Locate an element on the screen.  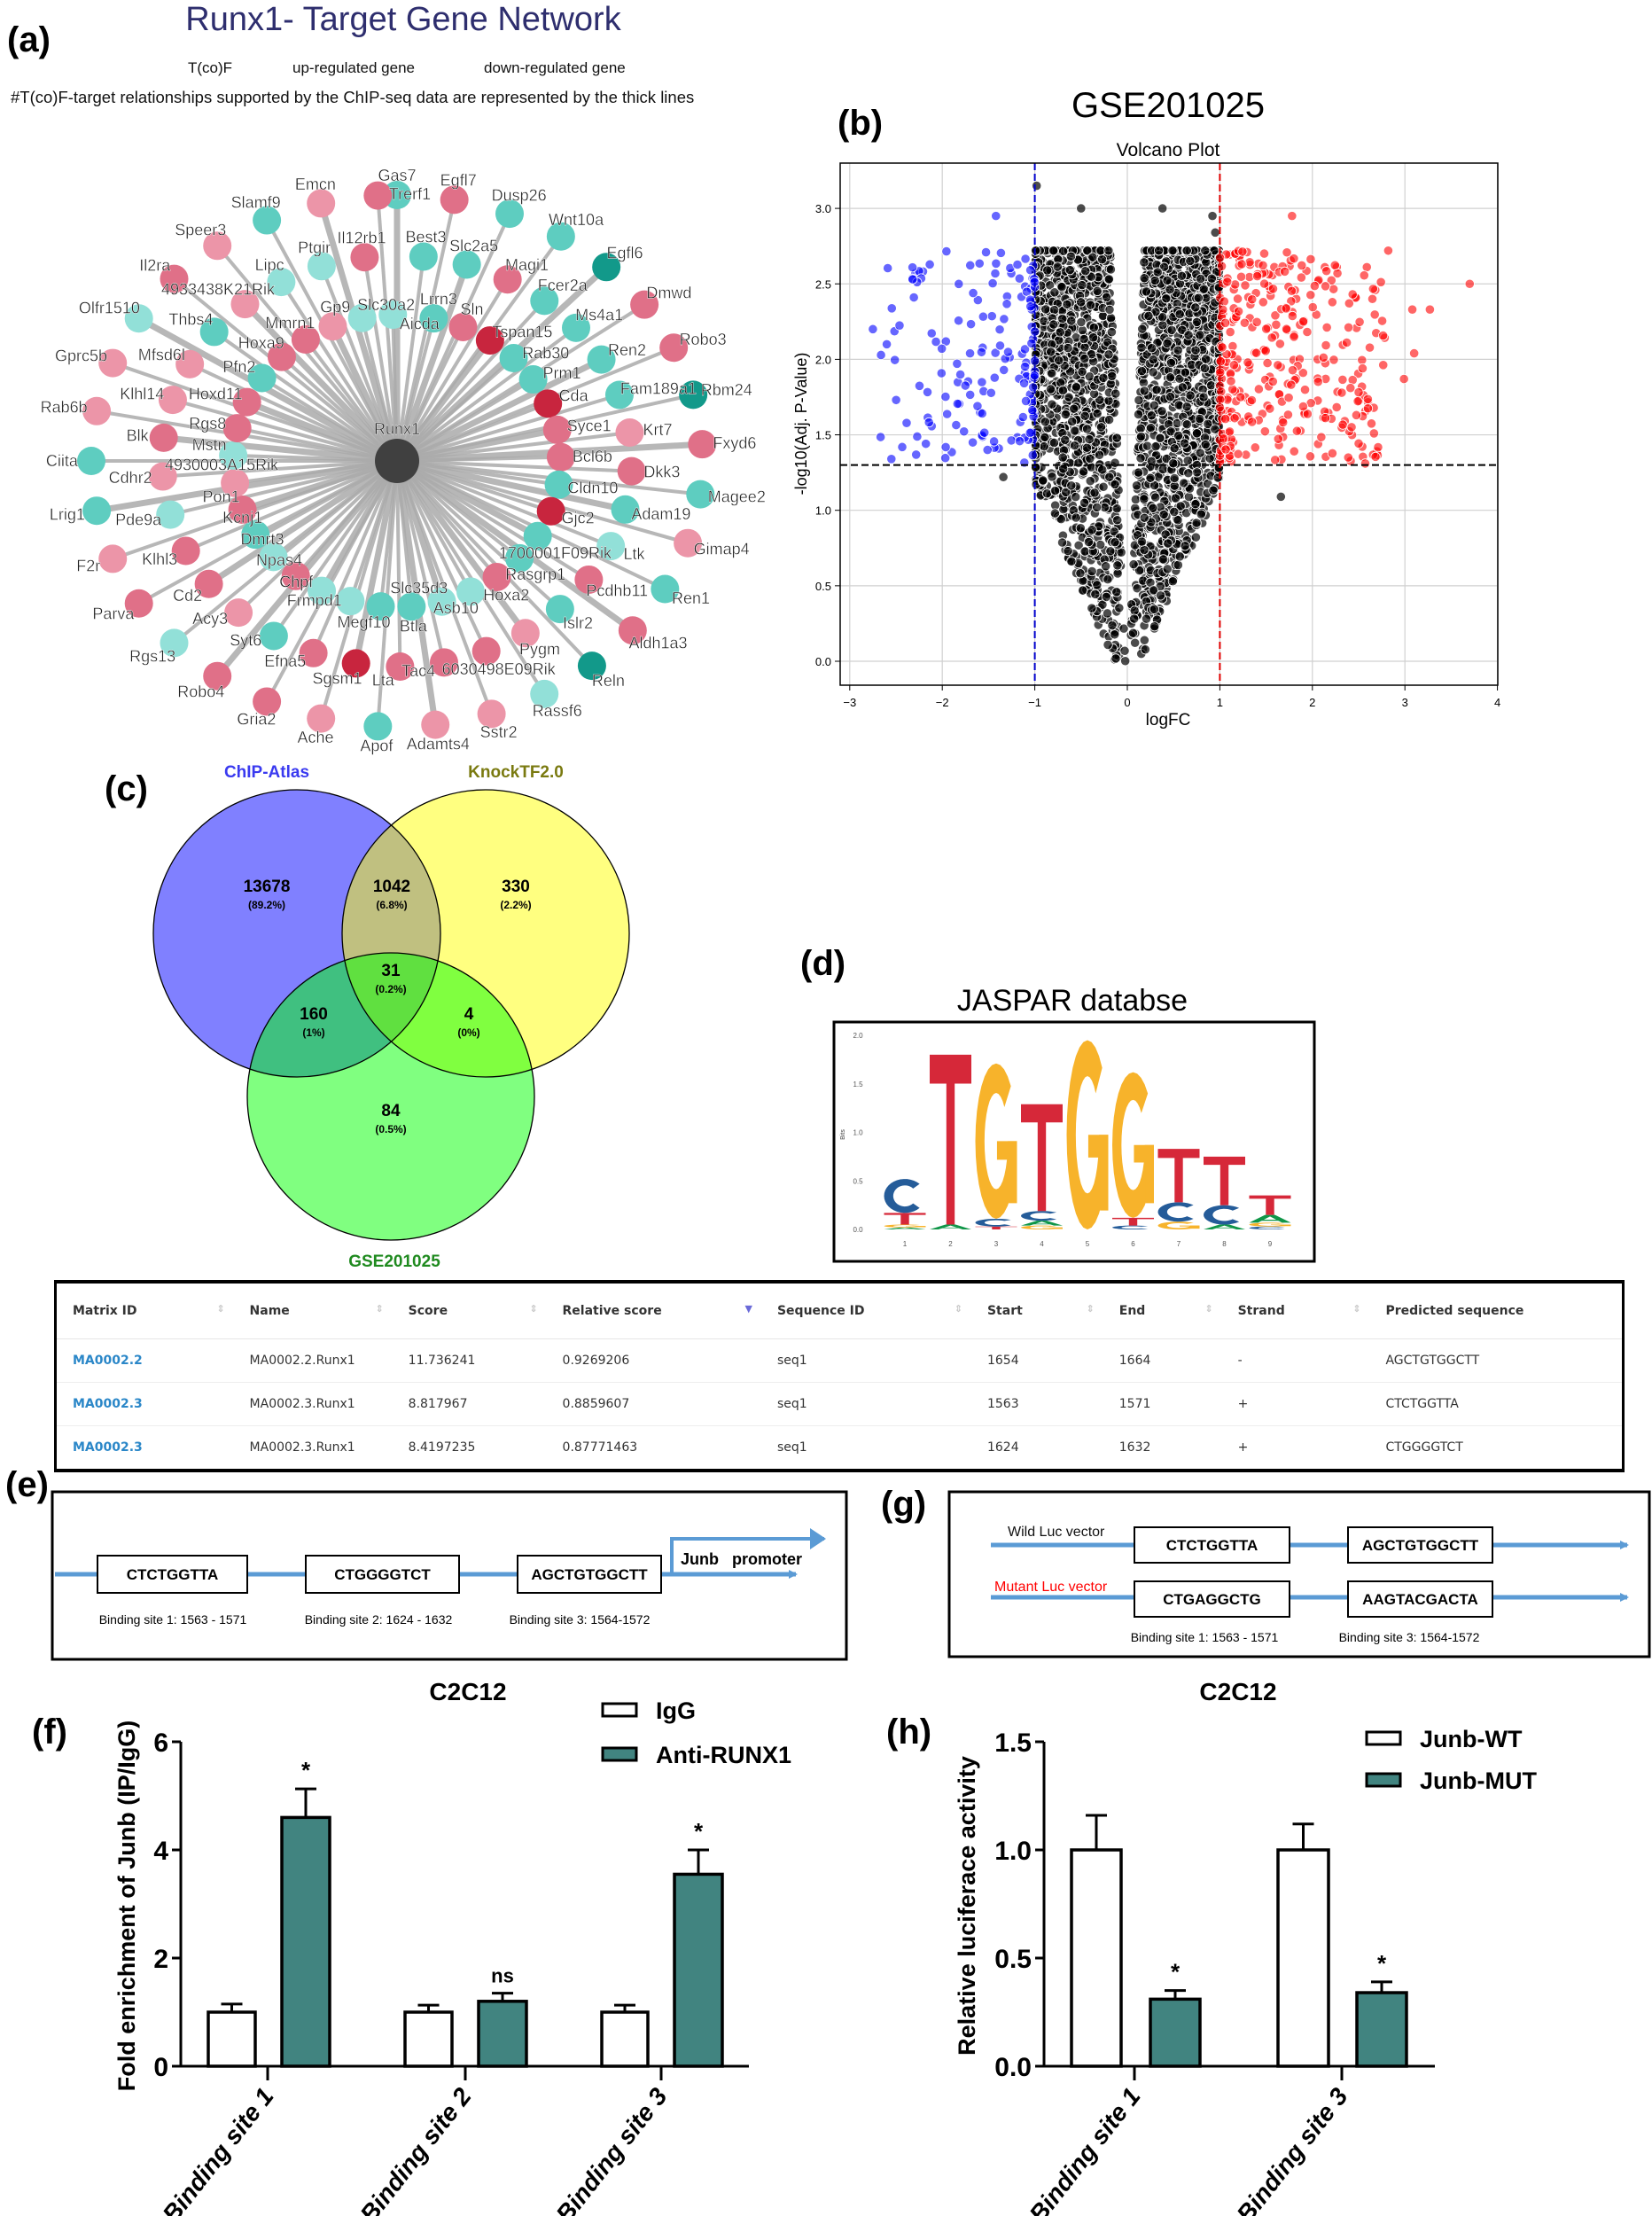
column-header: Score ⇕ is located at coordinates (470, 1310).